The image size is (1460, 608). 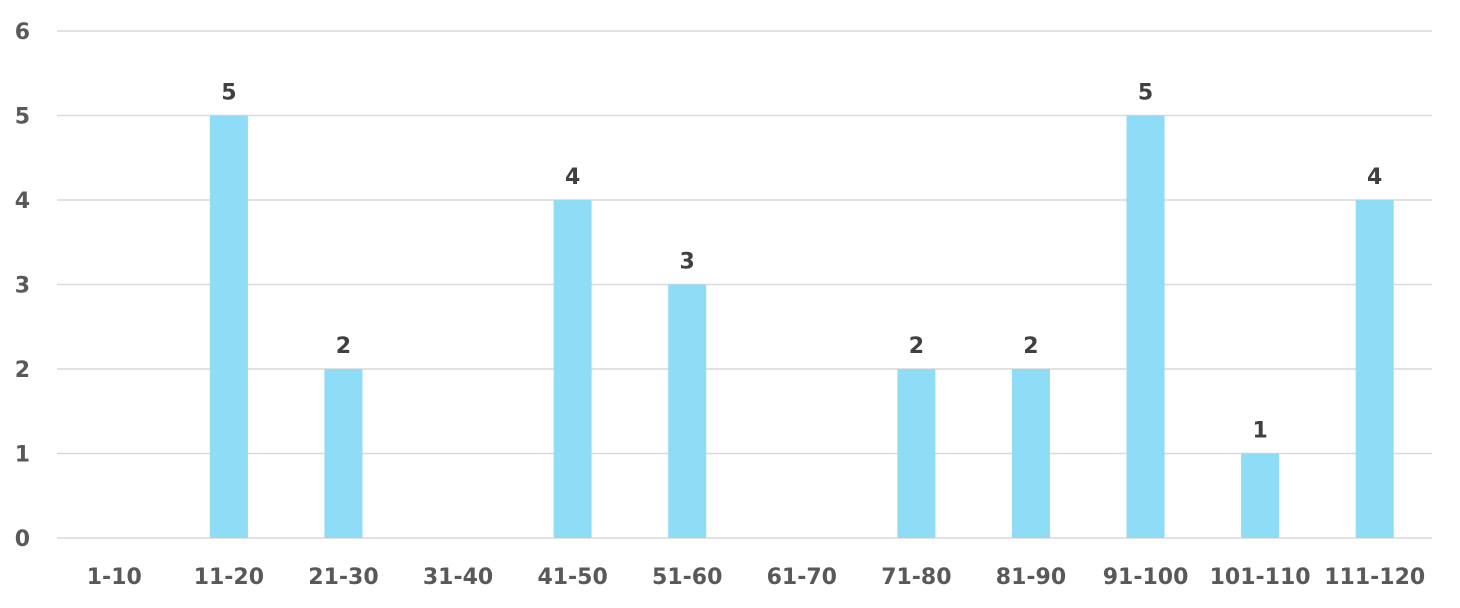 What do you see at coordinates (22, 539) in the screenshot?
I see `y-tick-label: 0` at bounding box center [22, 539].